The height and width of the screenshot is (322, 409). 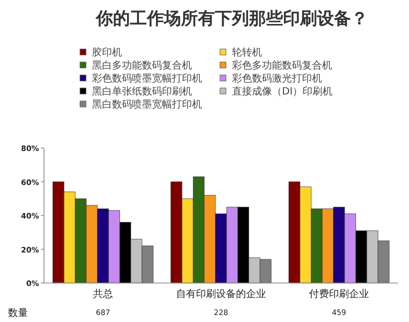 What do you see at coordinates (147, 104) in the screenshot?
I see `legend-label: 黑白数码喷墨宽幅打印机` at bounding box center [147, 104].